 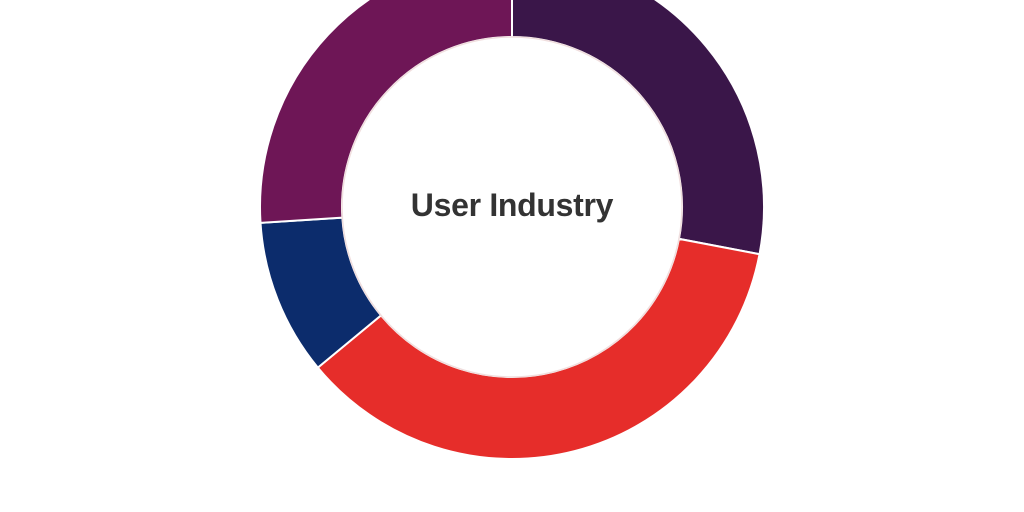 I want to click on chart-title: User Industry, so click(x=512, y=205).